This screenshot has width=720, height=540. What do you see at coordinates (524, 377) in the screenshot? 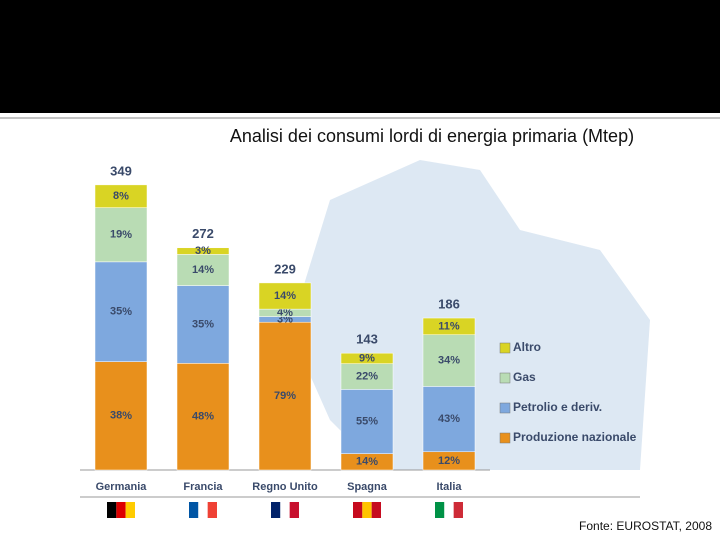
I see `legend-label: Gas` at bounding box center [524, 377].